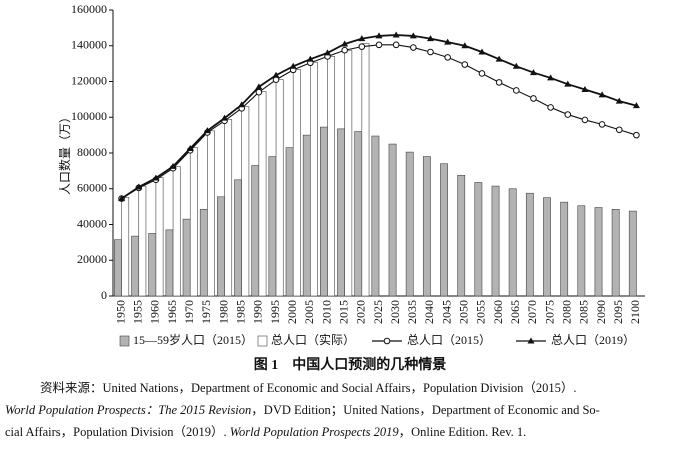 The height and width of the screenshot is (449, 700). Describe the element at coordinates (223, 312) in the screenshot. I see `x-tick-label: 1980` at that location.